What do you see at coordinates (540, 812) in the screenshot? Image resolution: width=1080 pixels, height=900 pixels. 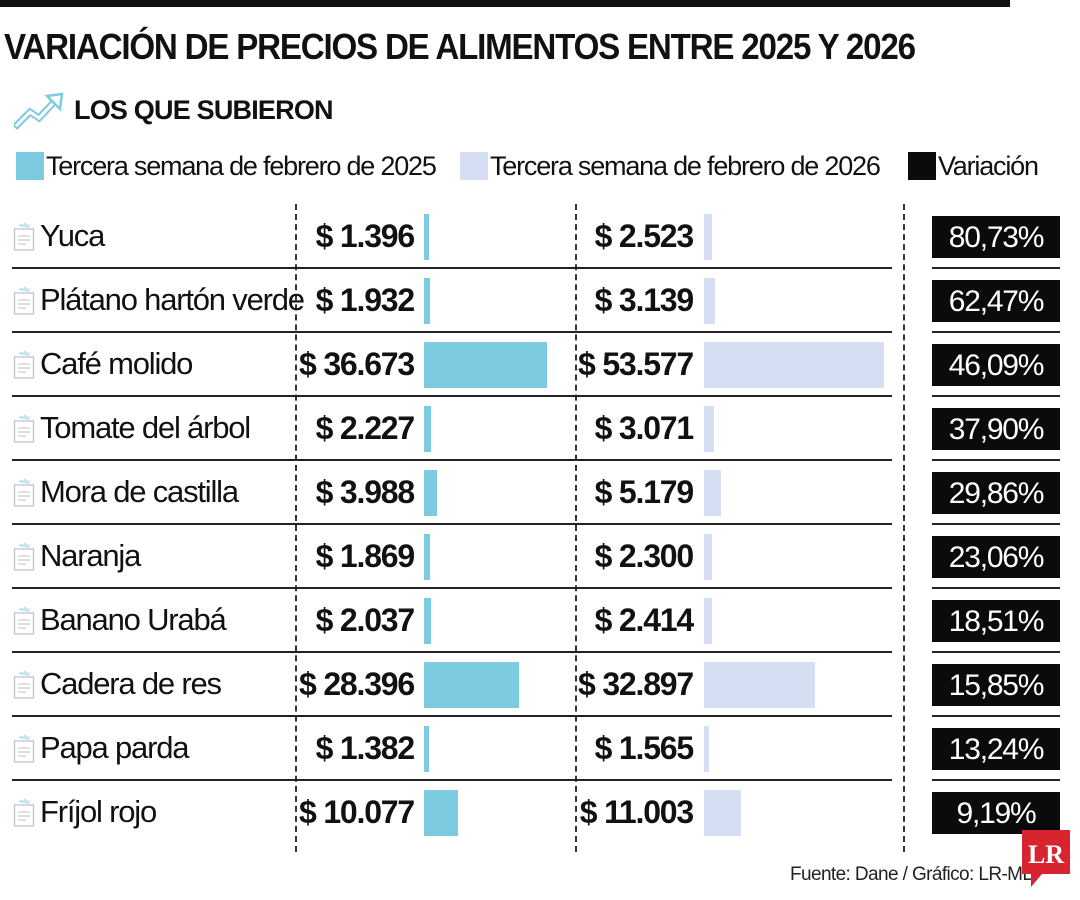 I see `table-row: Fríjol rojo $ 10.077 $ 11.003 9,19%` at bounding box center [540, 812].